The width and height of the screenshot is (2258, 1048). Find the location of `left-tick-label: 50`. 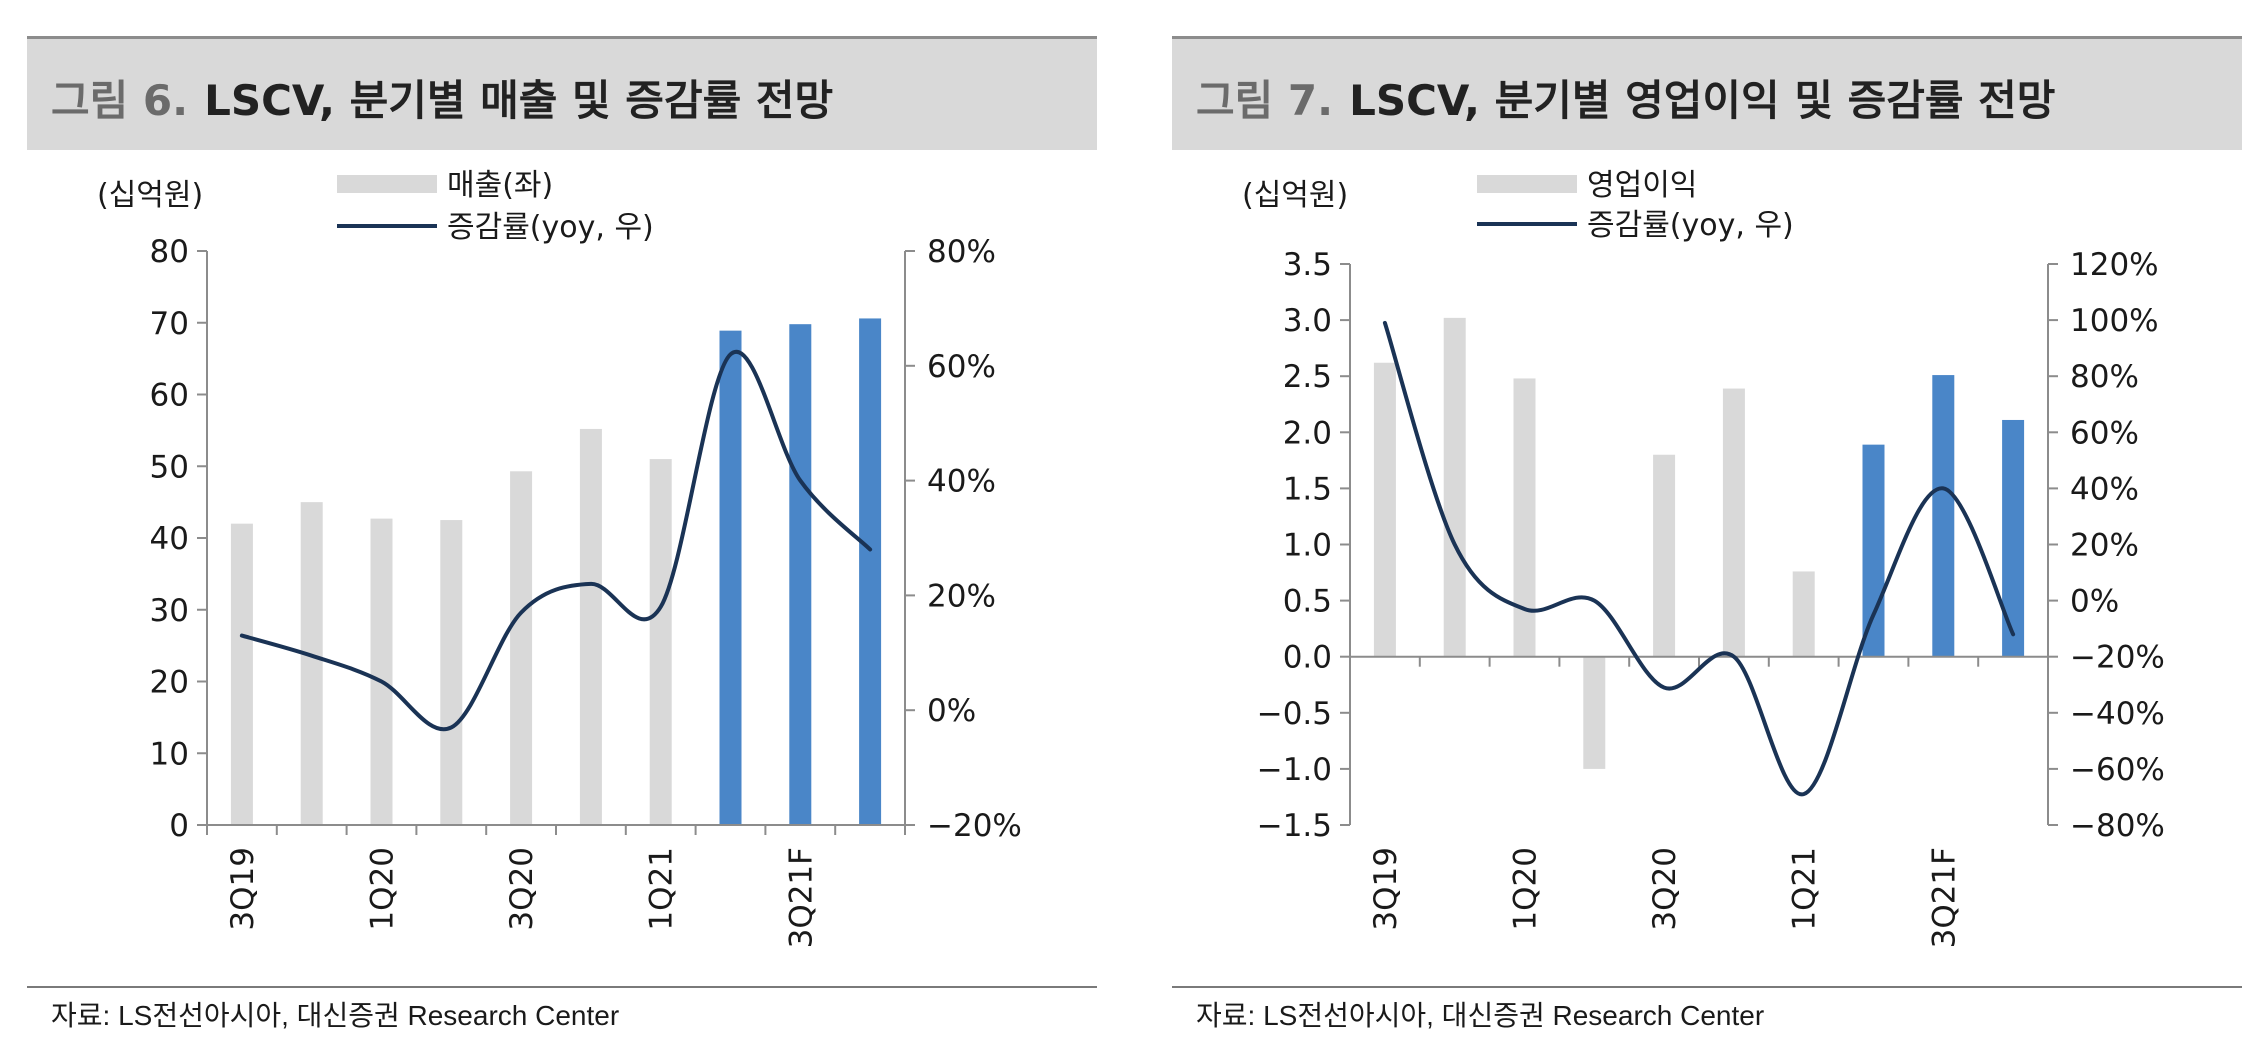

left-tick-label: 50 is located at coordinates (169, 467).